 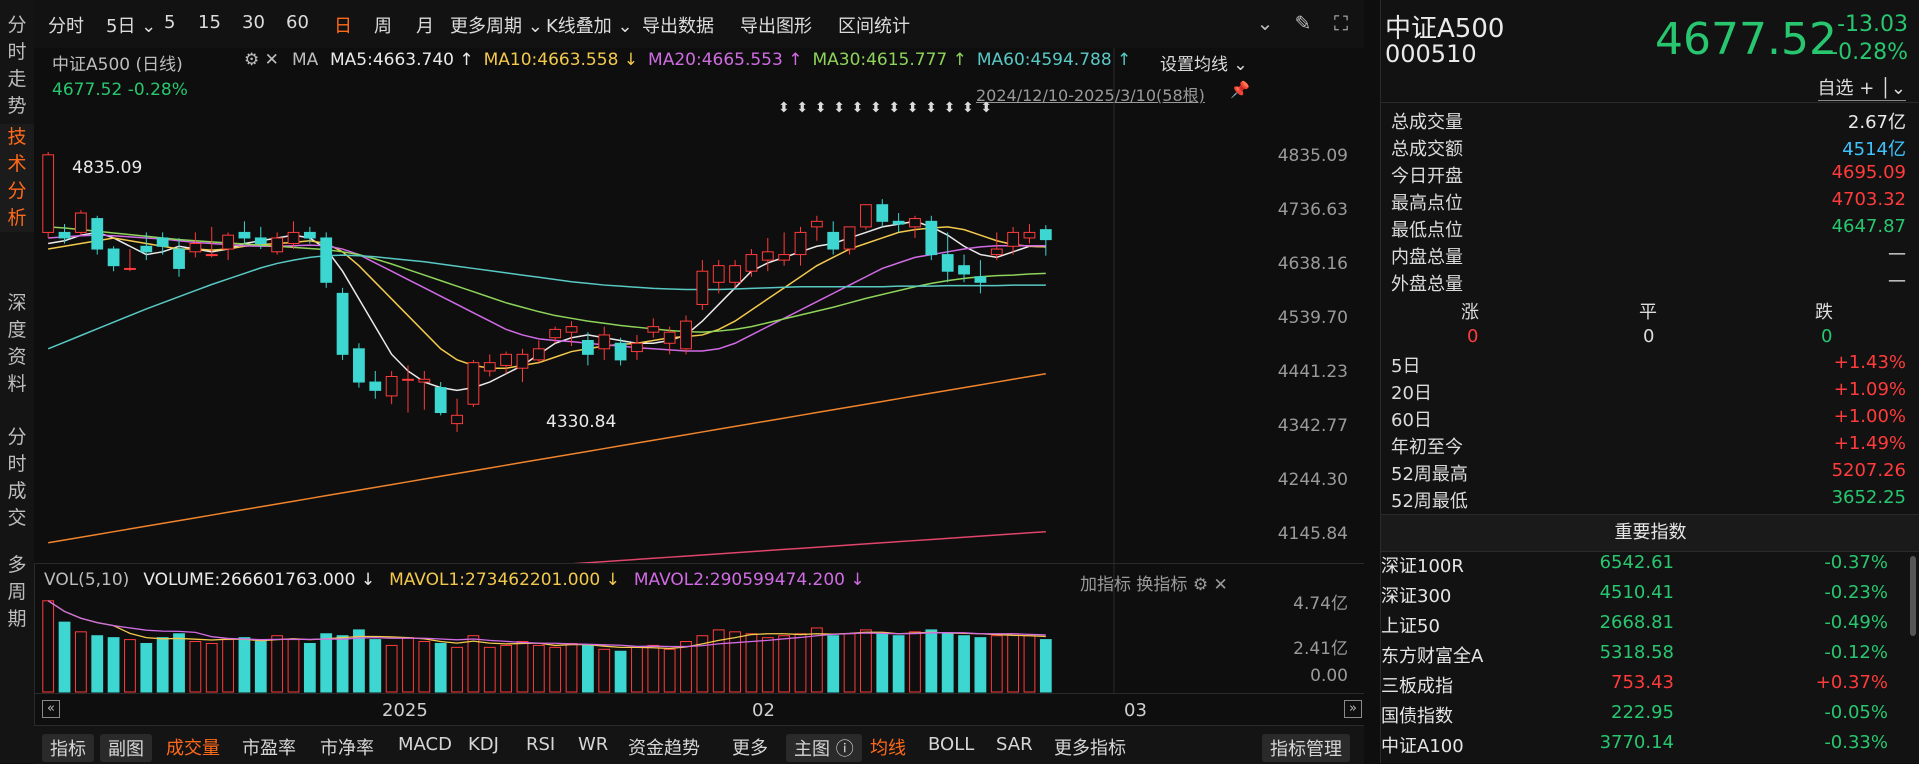 What do you see at coordinates (17, 343) in the screenshot?
I see `rail-item-depth: 深度资料` at bounding box center [17, 343].